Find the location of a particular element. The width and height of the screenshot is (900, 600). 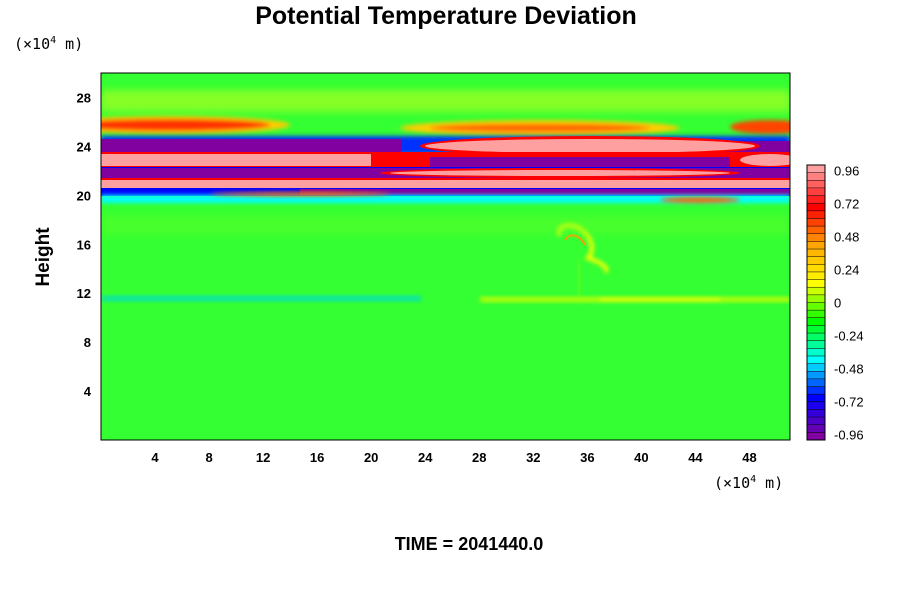

upper-red-band is located at coordinates (445, 126).